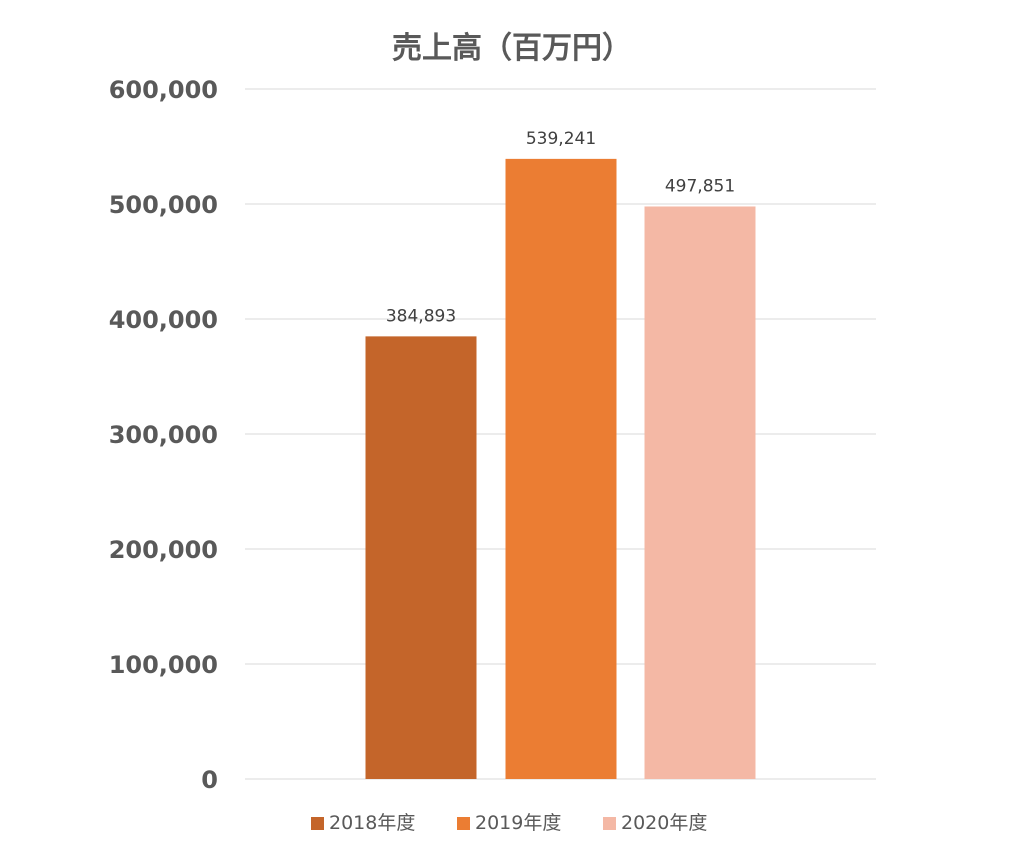 This screenshot has height=857, width=1024. What do you see at coordinates (664, 823) in the screenshot?
I see `legend-label: 2020年度` at bounding box center [664, 823].